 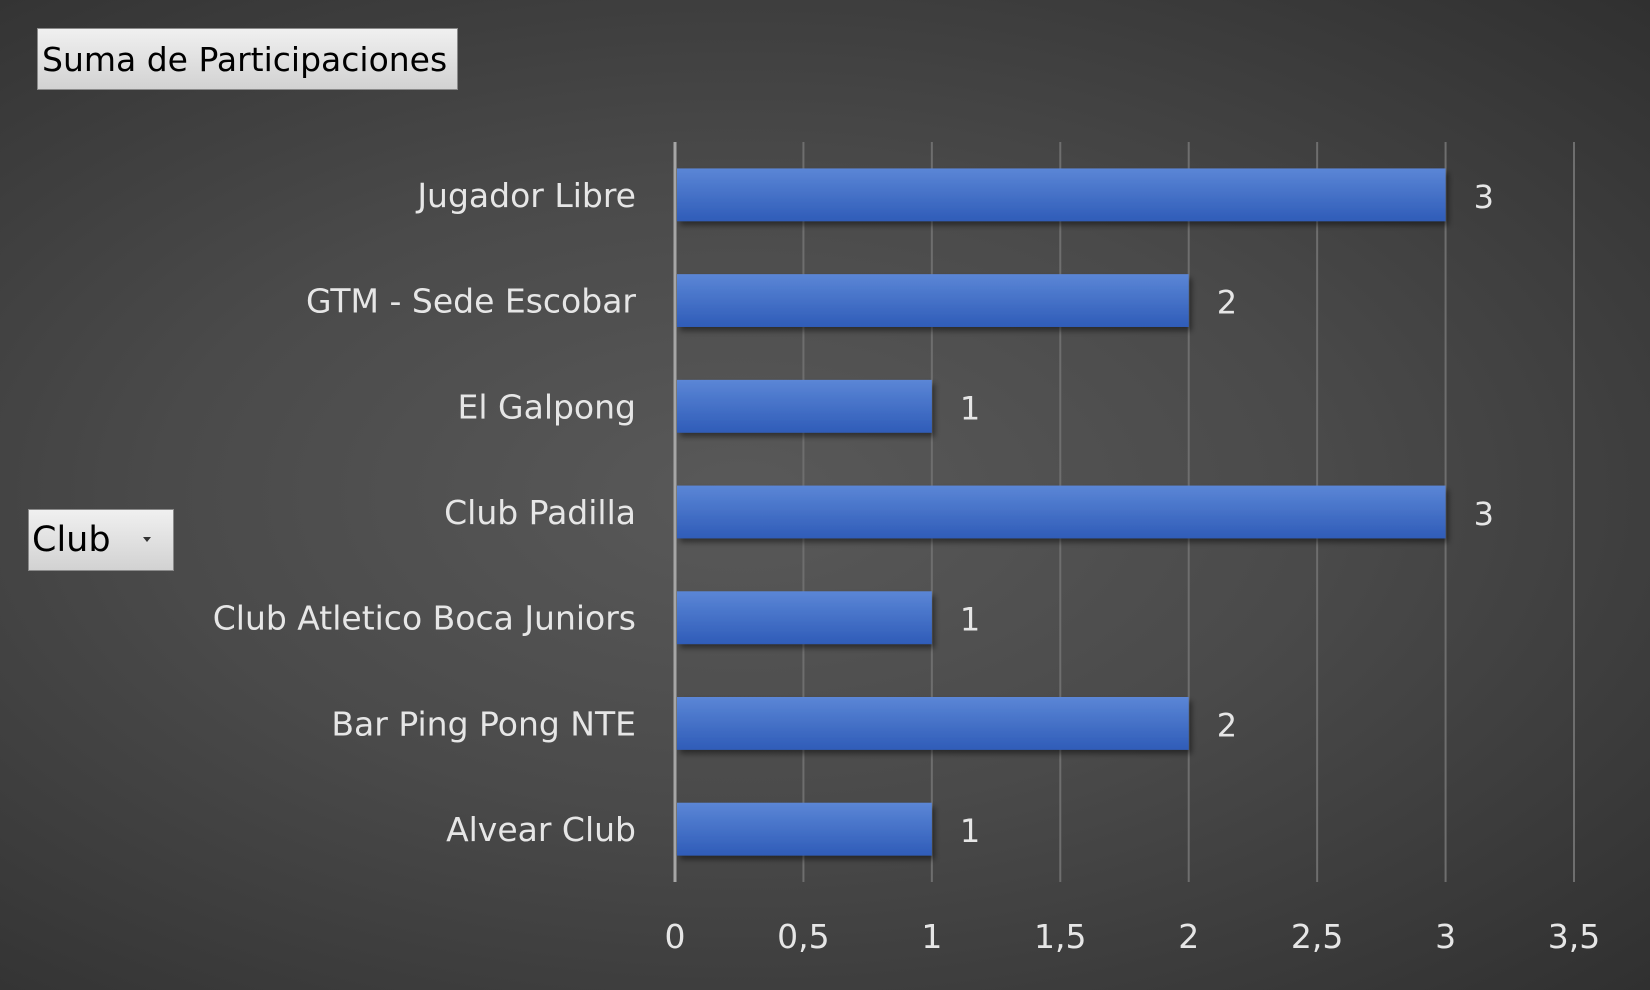 I want to click on x-tick-label: 2, so click(x=1188, y=936).